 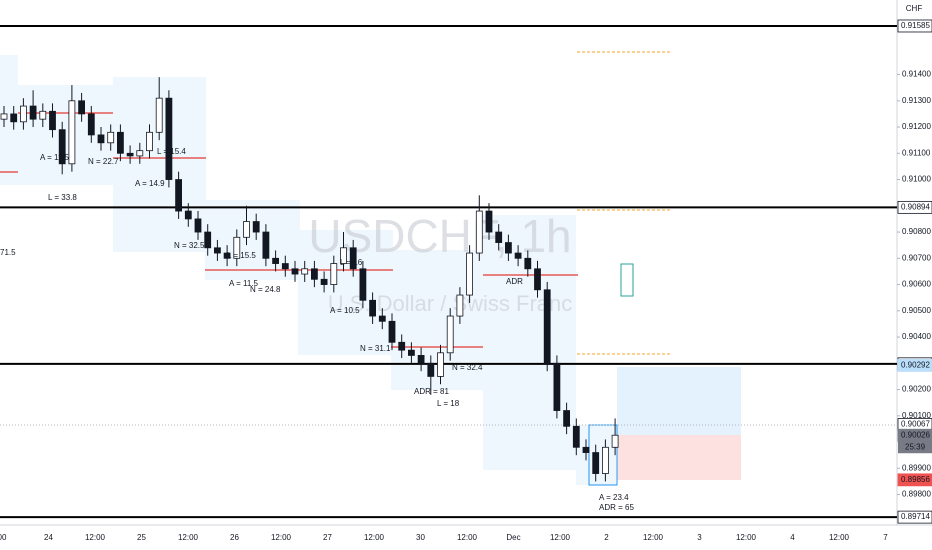 What do you see at coordinates (916, 100) in the screenshot?
I see `y-tick-label: 0.91300` at bounding box center [916, 100].